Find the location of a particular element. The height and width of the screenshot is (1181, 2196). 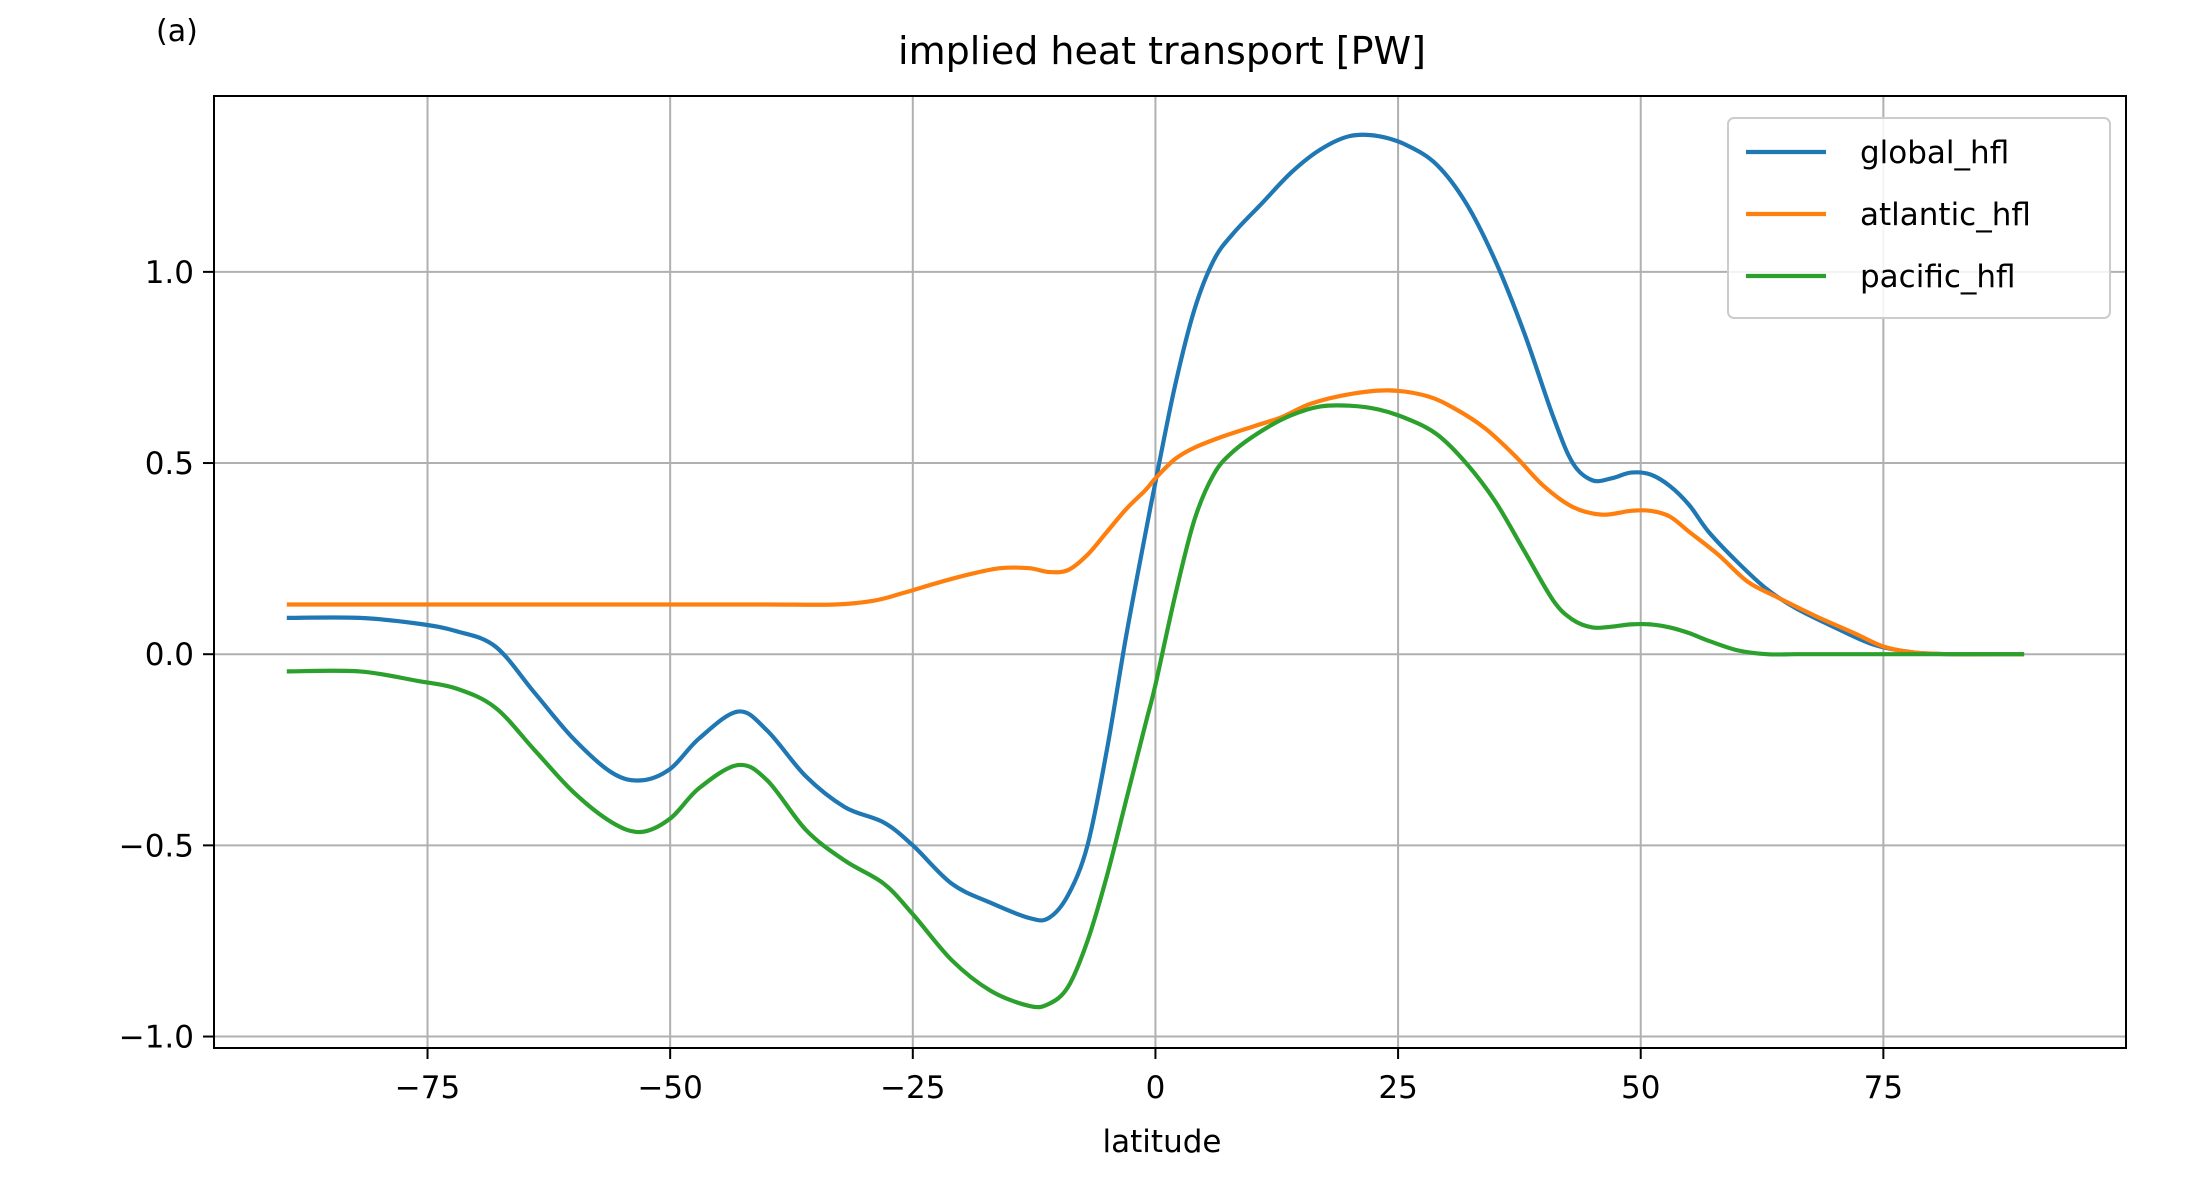

y-axis-ticks: −1.0 −0.5 0.0 0.5 1.0 is located at coordinates (166, 655).